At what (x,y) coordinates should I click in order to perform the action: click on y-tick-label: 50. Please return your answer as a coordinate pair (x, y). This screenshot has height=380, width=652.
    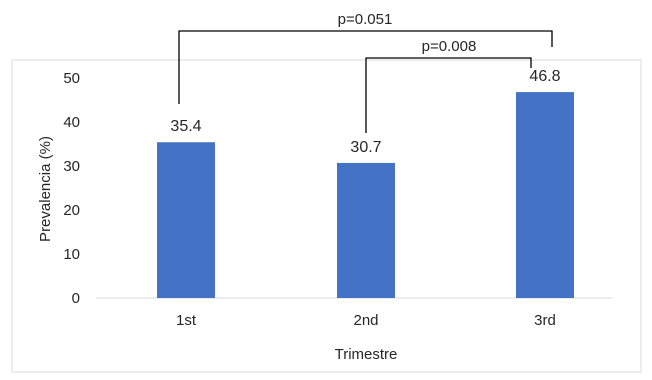
    Looking at the image, I should click on (71, 78).